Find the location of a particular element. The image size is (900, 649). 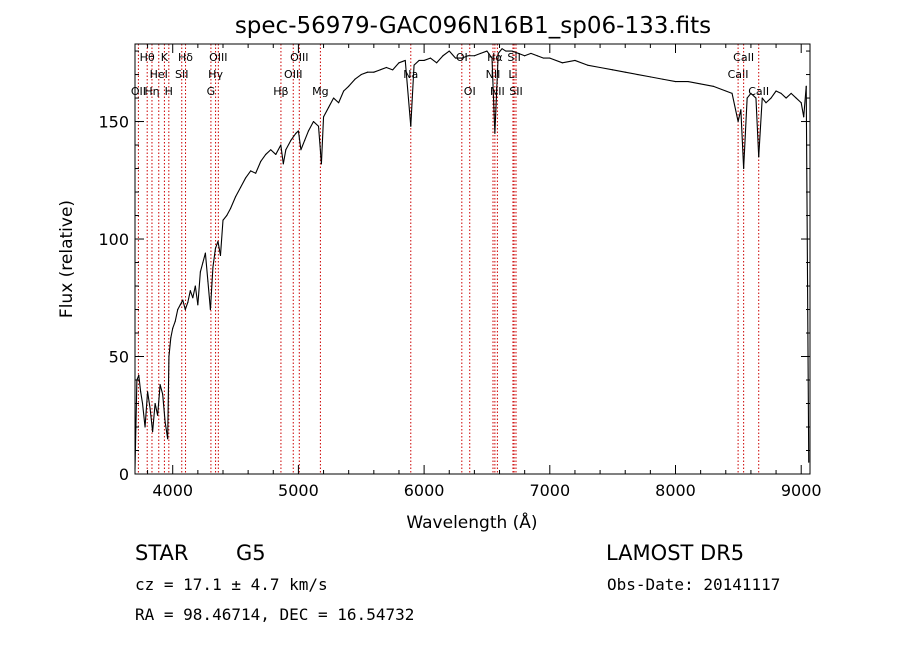

line-marker-label: Hθ is located at coordinates (147, 57).